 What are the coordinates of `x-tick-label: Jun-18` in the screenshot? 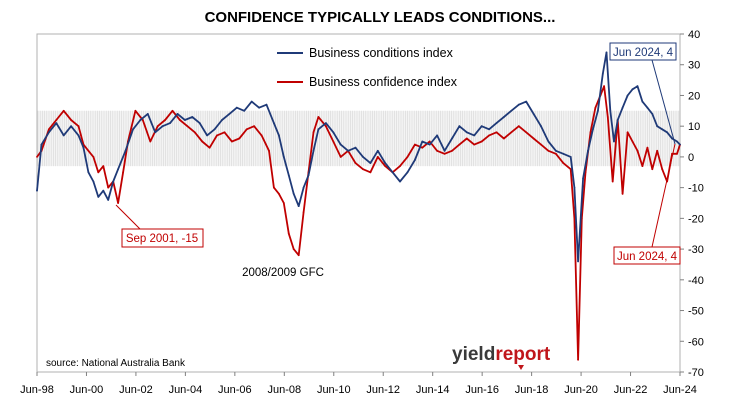 It's located at (532, 390).